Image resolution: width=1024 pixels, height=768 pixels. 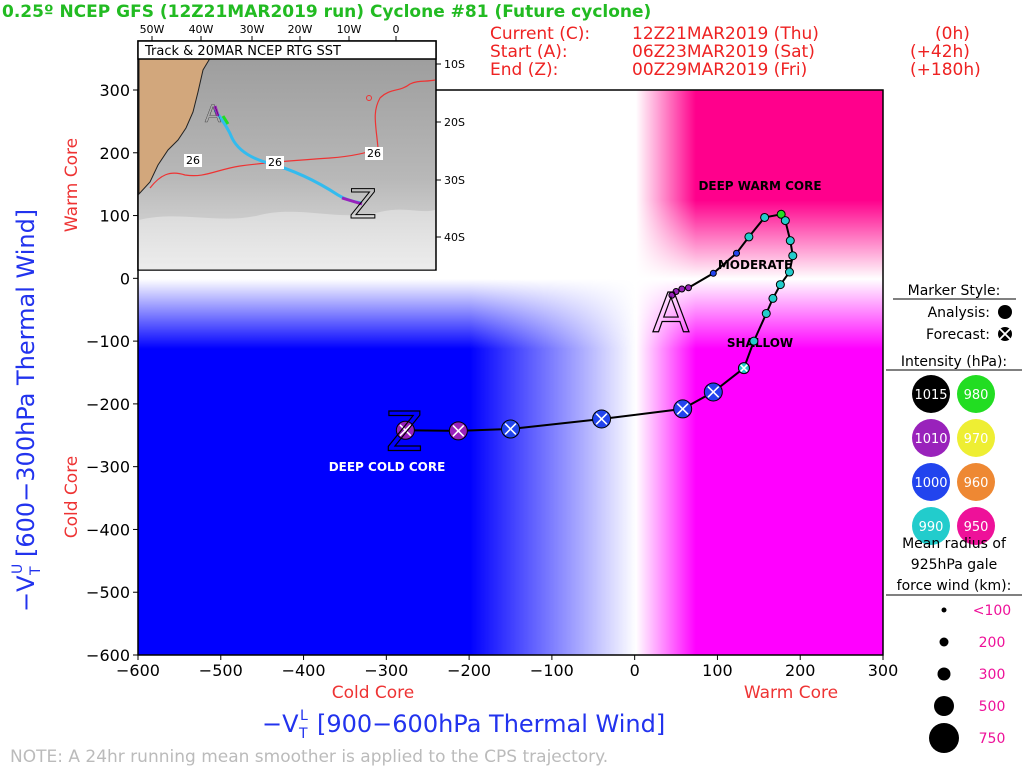 I want to click on forecast-label: Forecast:, so click(x=958, y=335).